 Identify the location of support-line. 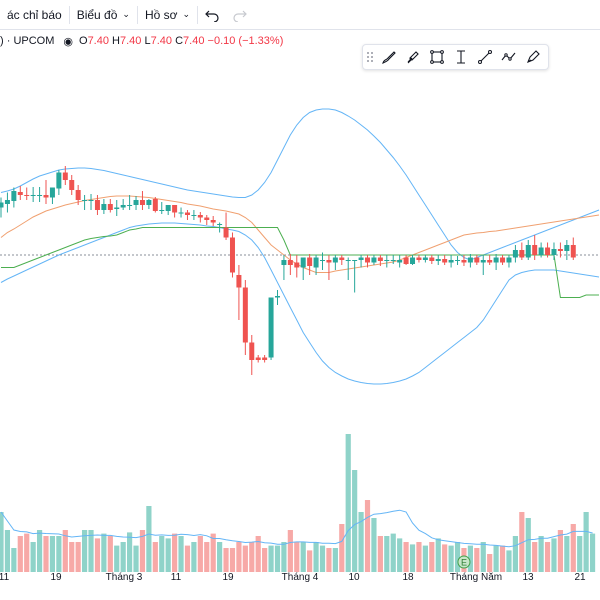
(300, 262).